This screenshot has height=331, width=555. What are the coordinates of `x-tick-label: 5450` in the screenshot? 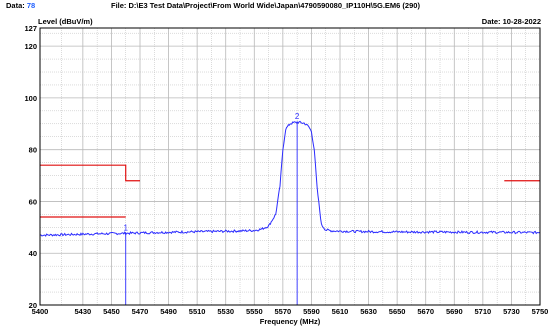 It's located at (111, 311).